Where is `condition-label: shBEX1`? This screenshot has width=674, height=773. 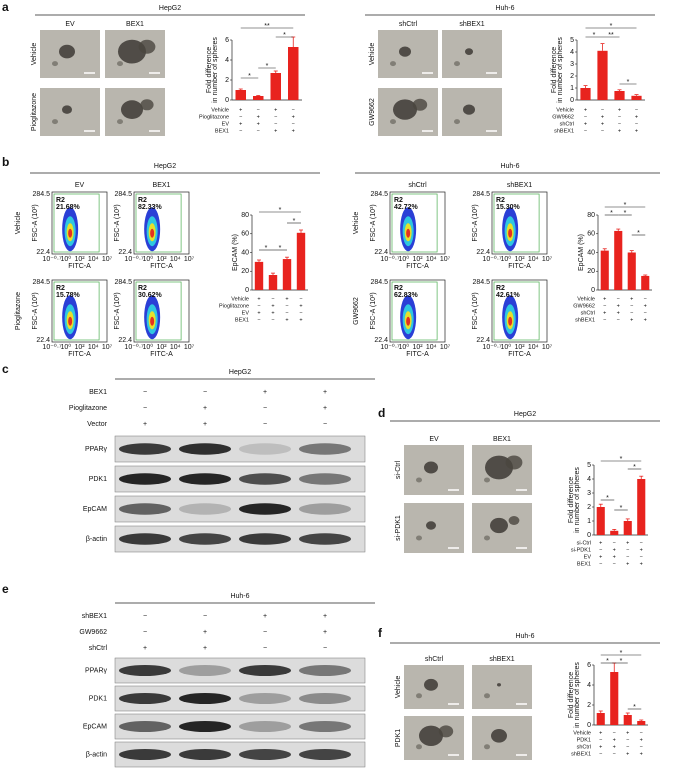
condition-label: shBEX1 is located at coordinates (585, 320).